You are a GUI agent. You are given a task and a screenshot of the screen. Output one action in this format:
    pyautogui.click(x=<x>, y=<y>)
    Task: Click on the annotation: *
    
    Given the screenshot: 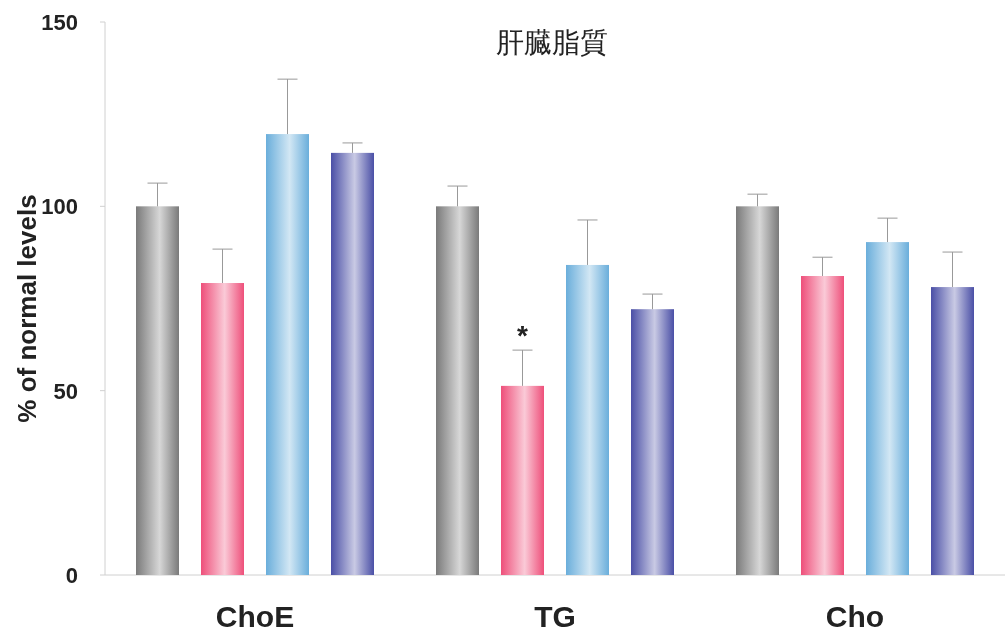 What is the action you would take?
    pyautogui.click(x=523, y=336)
    